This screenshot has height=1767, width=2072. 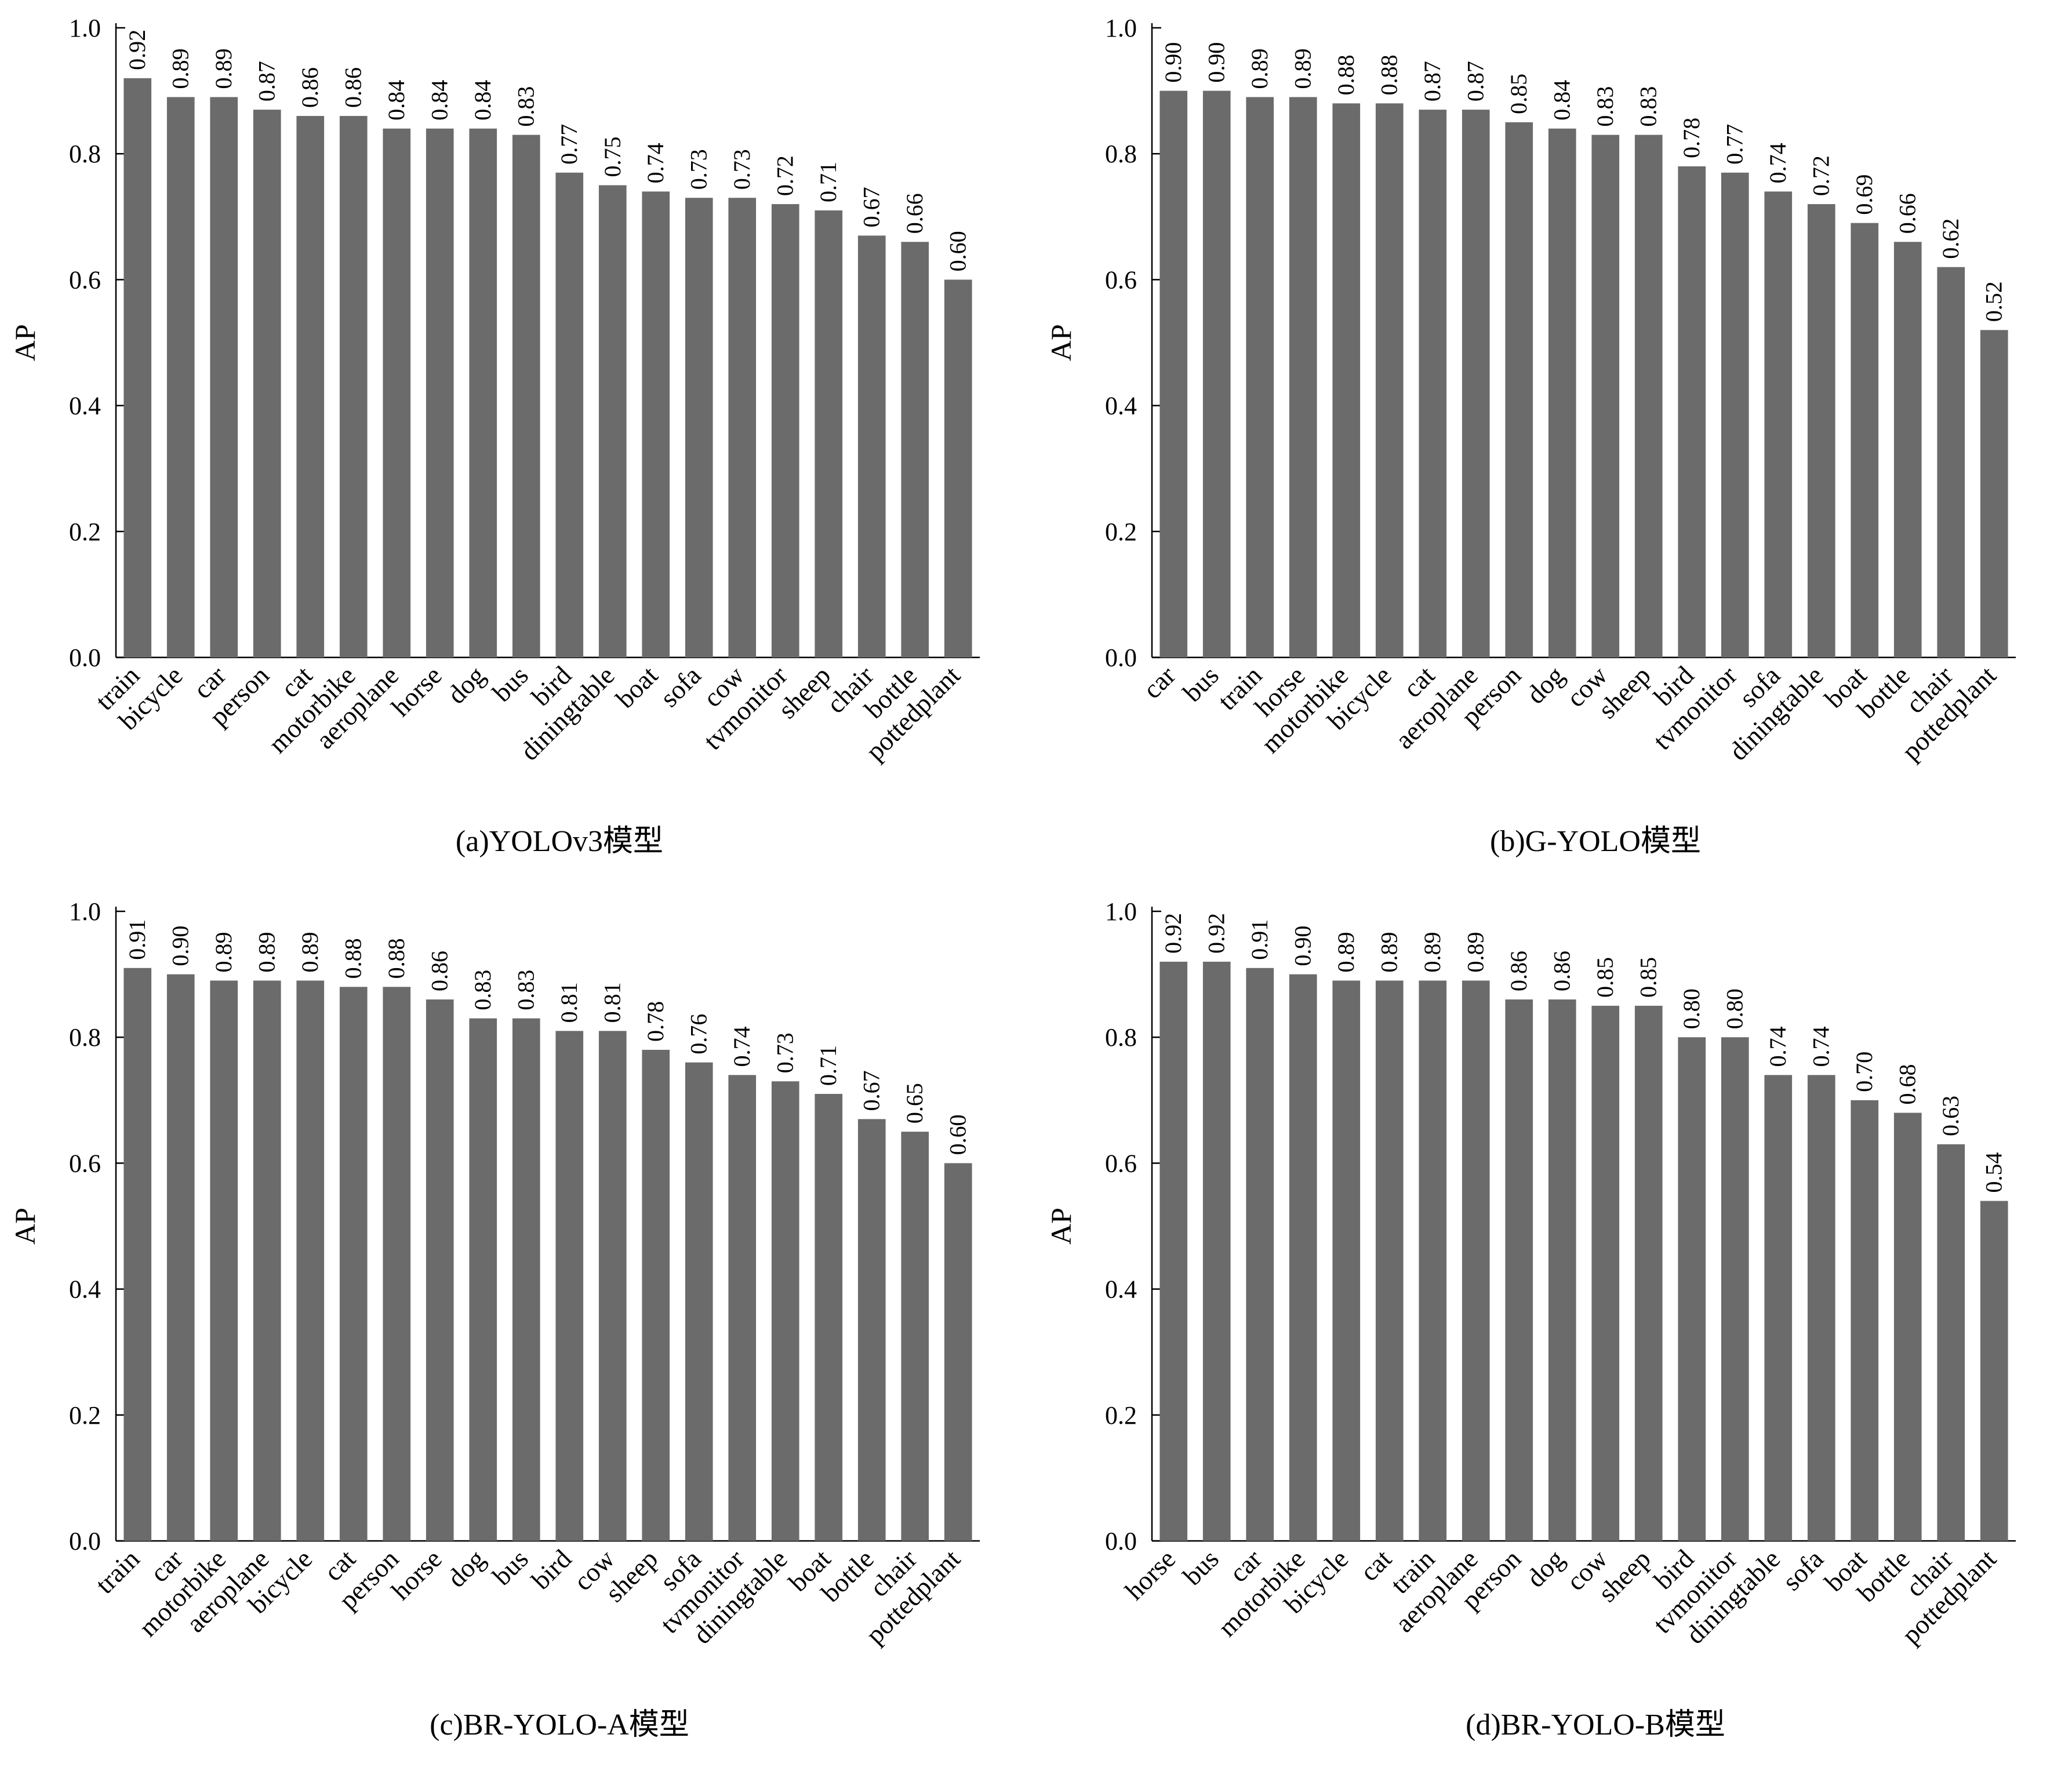 What do you see at coordinates (1950, 1116) in the screenshot?
I see `bar-value-label: 0.63` at bounding box center [1950, 1116].